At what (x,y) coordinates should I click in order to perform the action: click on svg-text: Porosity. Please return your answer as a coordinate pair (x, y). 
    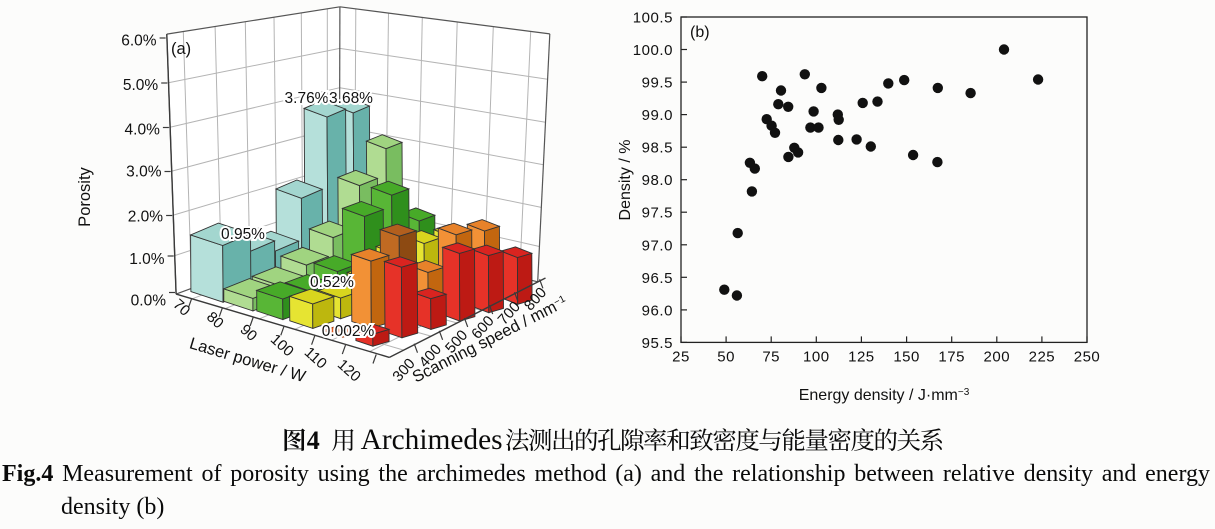
    Looking at the image, I should click on (85, 196).